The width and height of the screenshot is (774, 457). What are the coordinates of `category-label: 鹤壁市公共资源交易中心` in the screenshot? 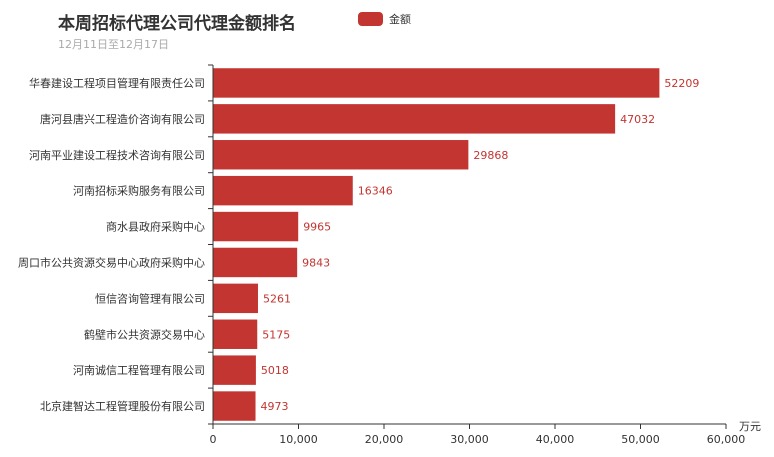 It's located at (144, 334).